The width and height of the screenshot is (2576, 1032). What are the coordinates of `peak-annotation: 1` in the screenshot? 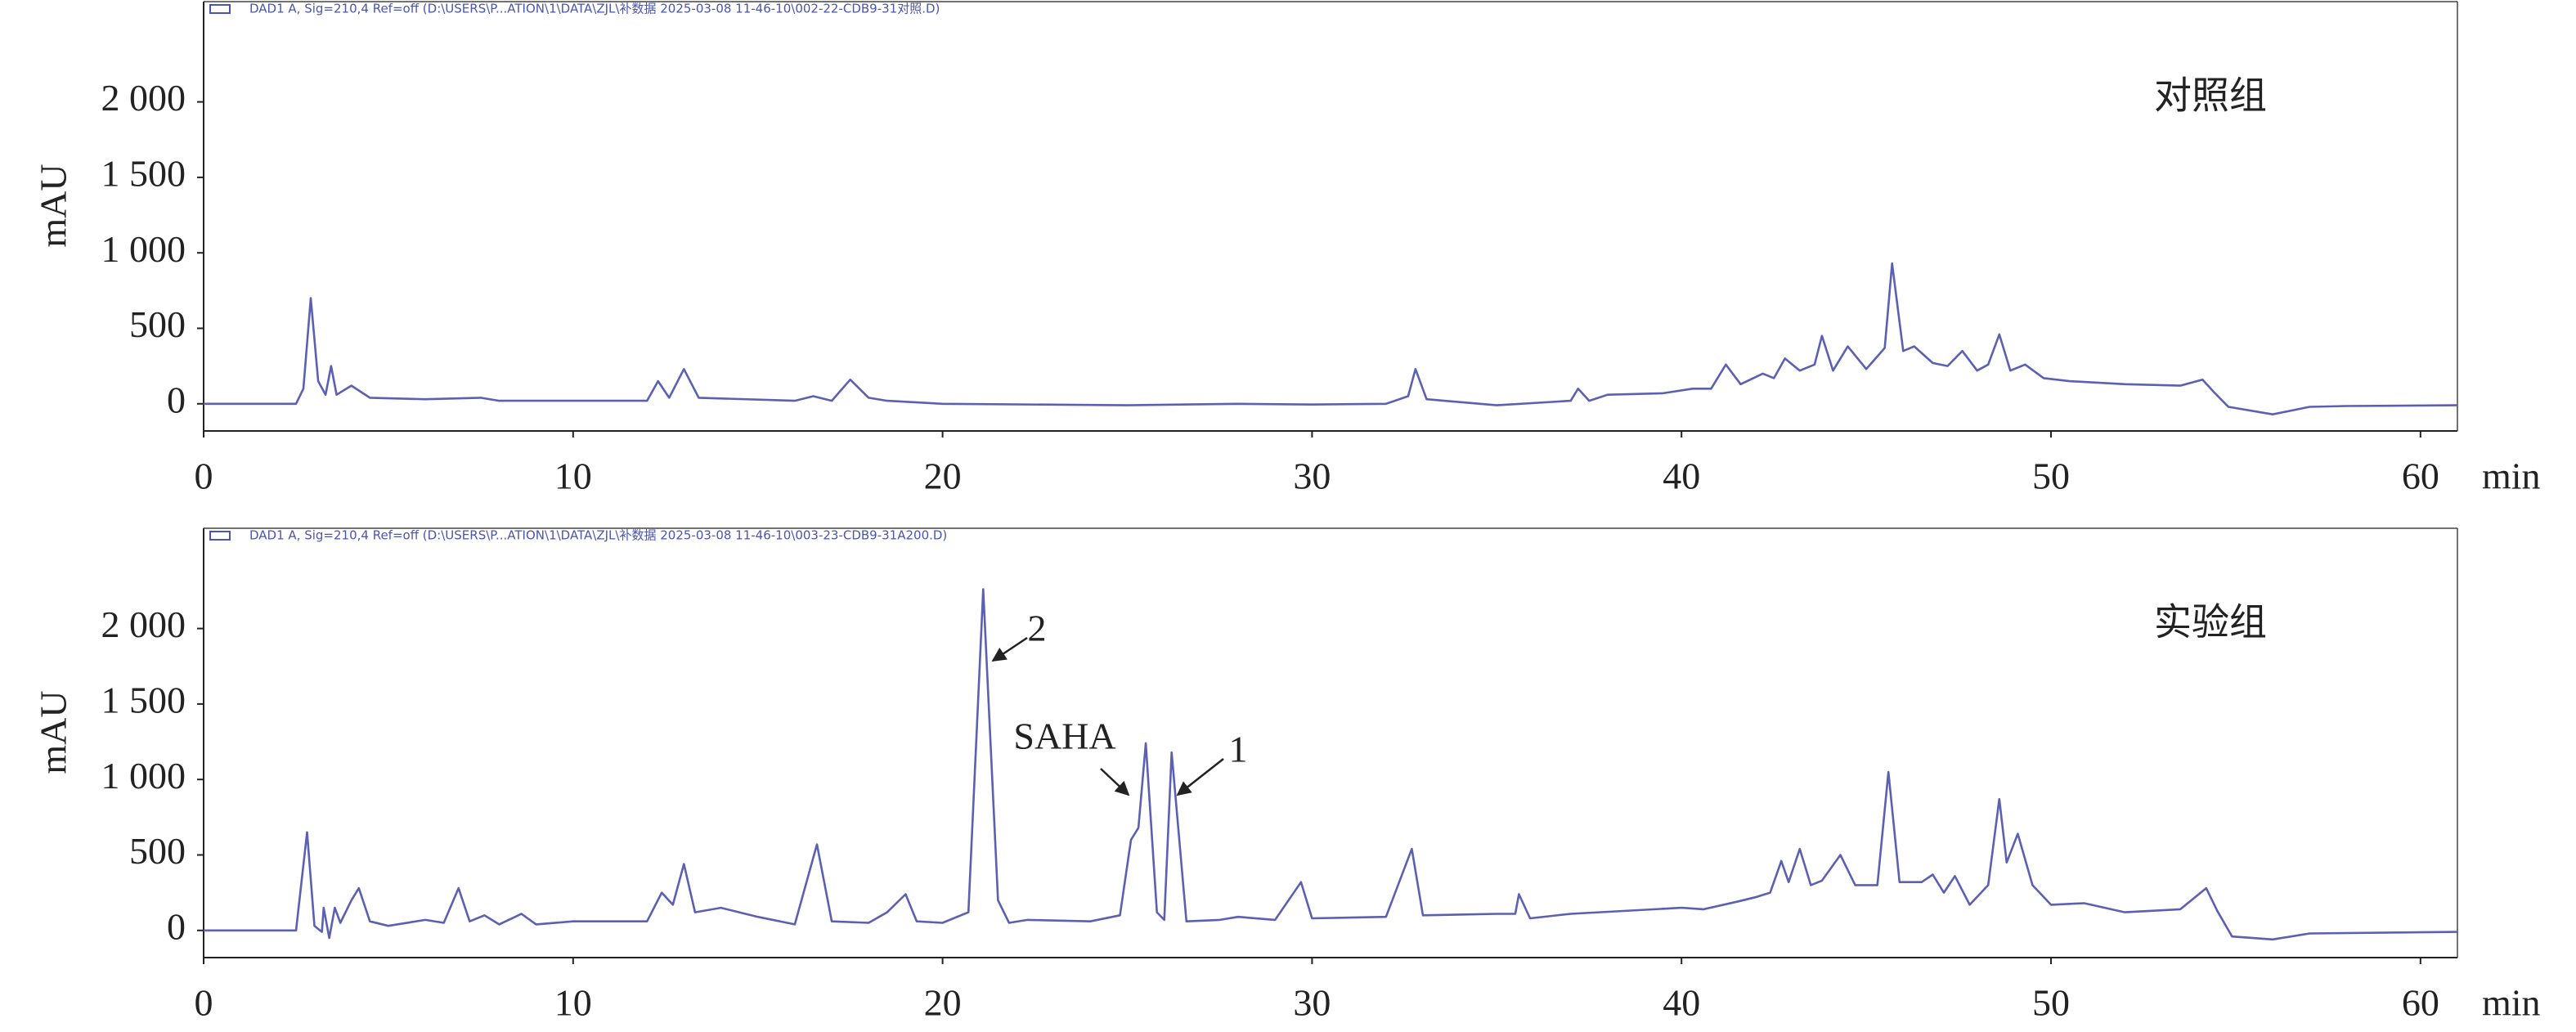 It's located at (1239, 749).